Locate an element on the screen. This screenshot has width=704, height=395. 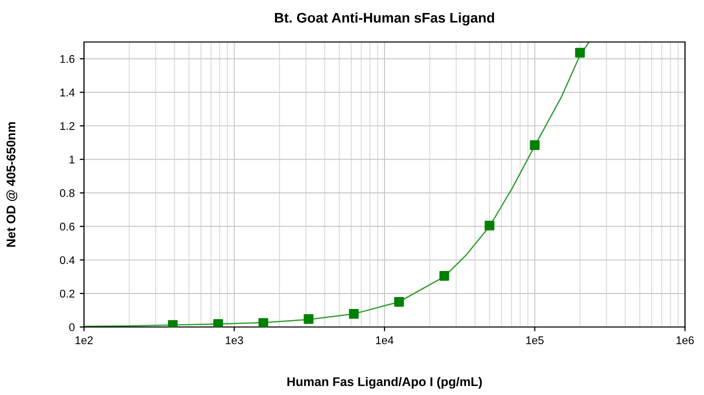
x-tick-label: 1e3 is located at coordinates (235, 340).